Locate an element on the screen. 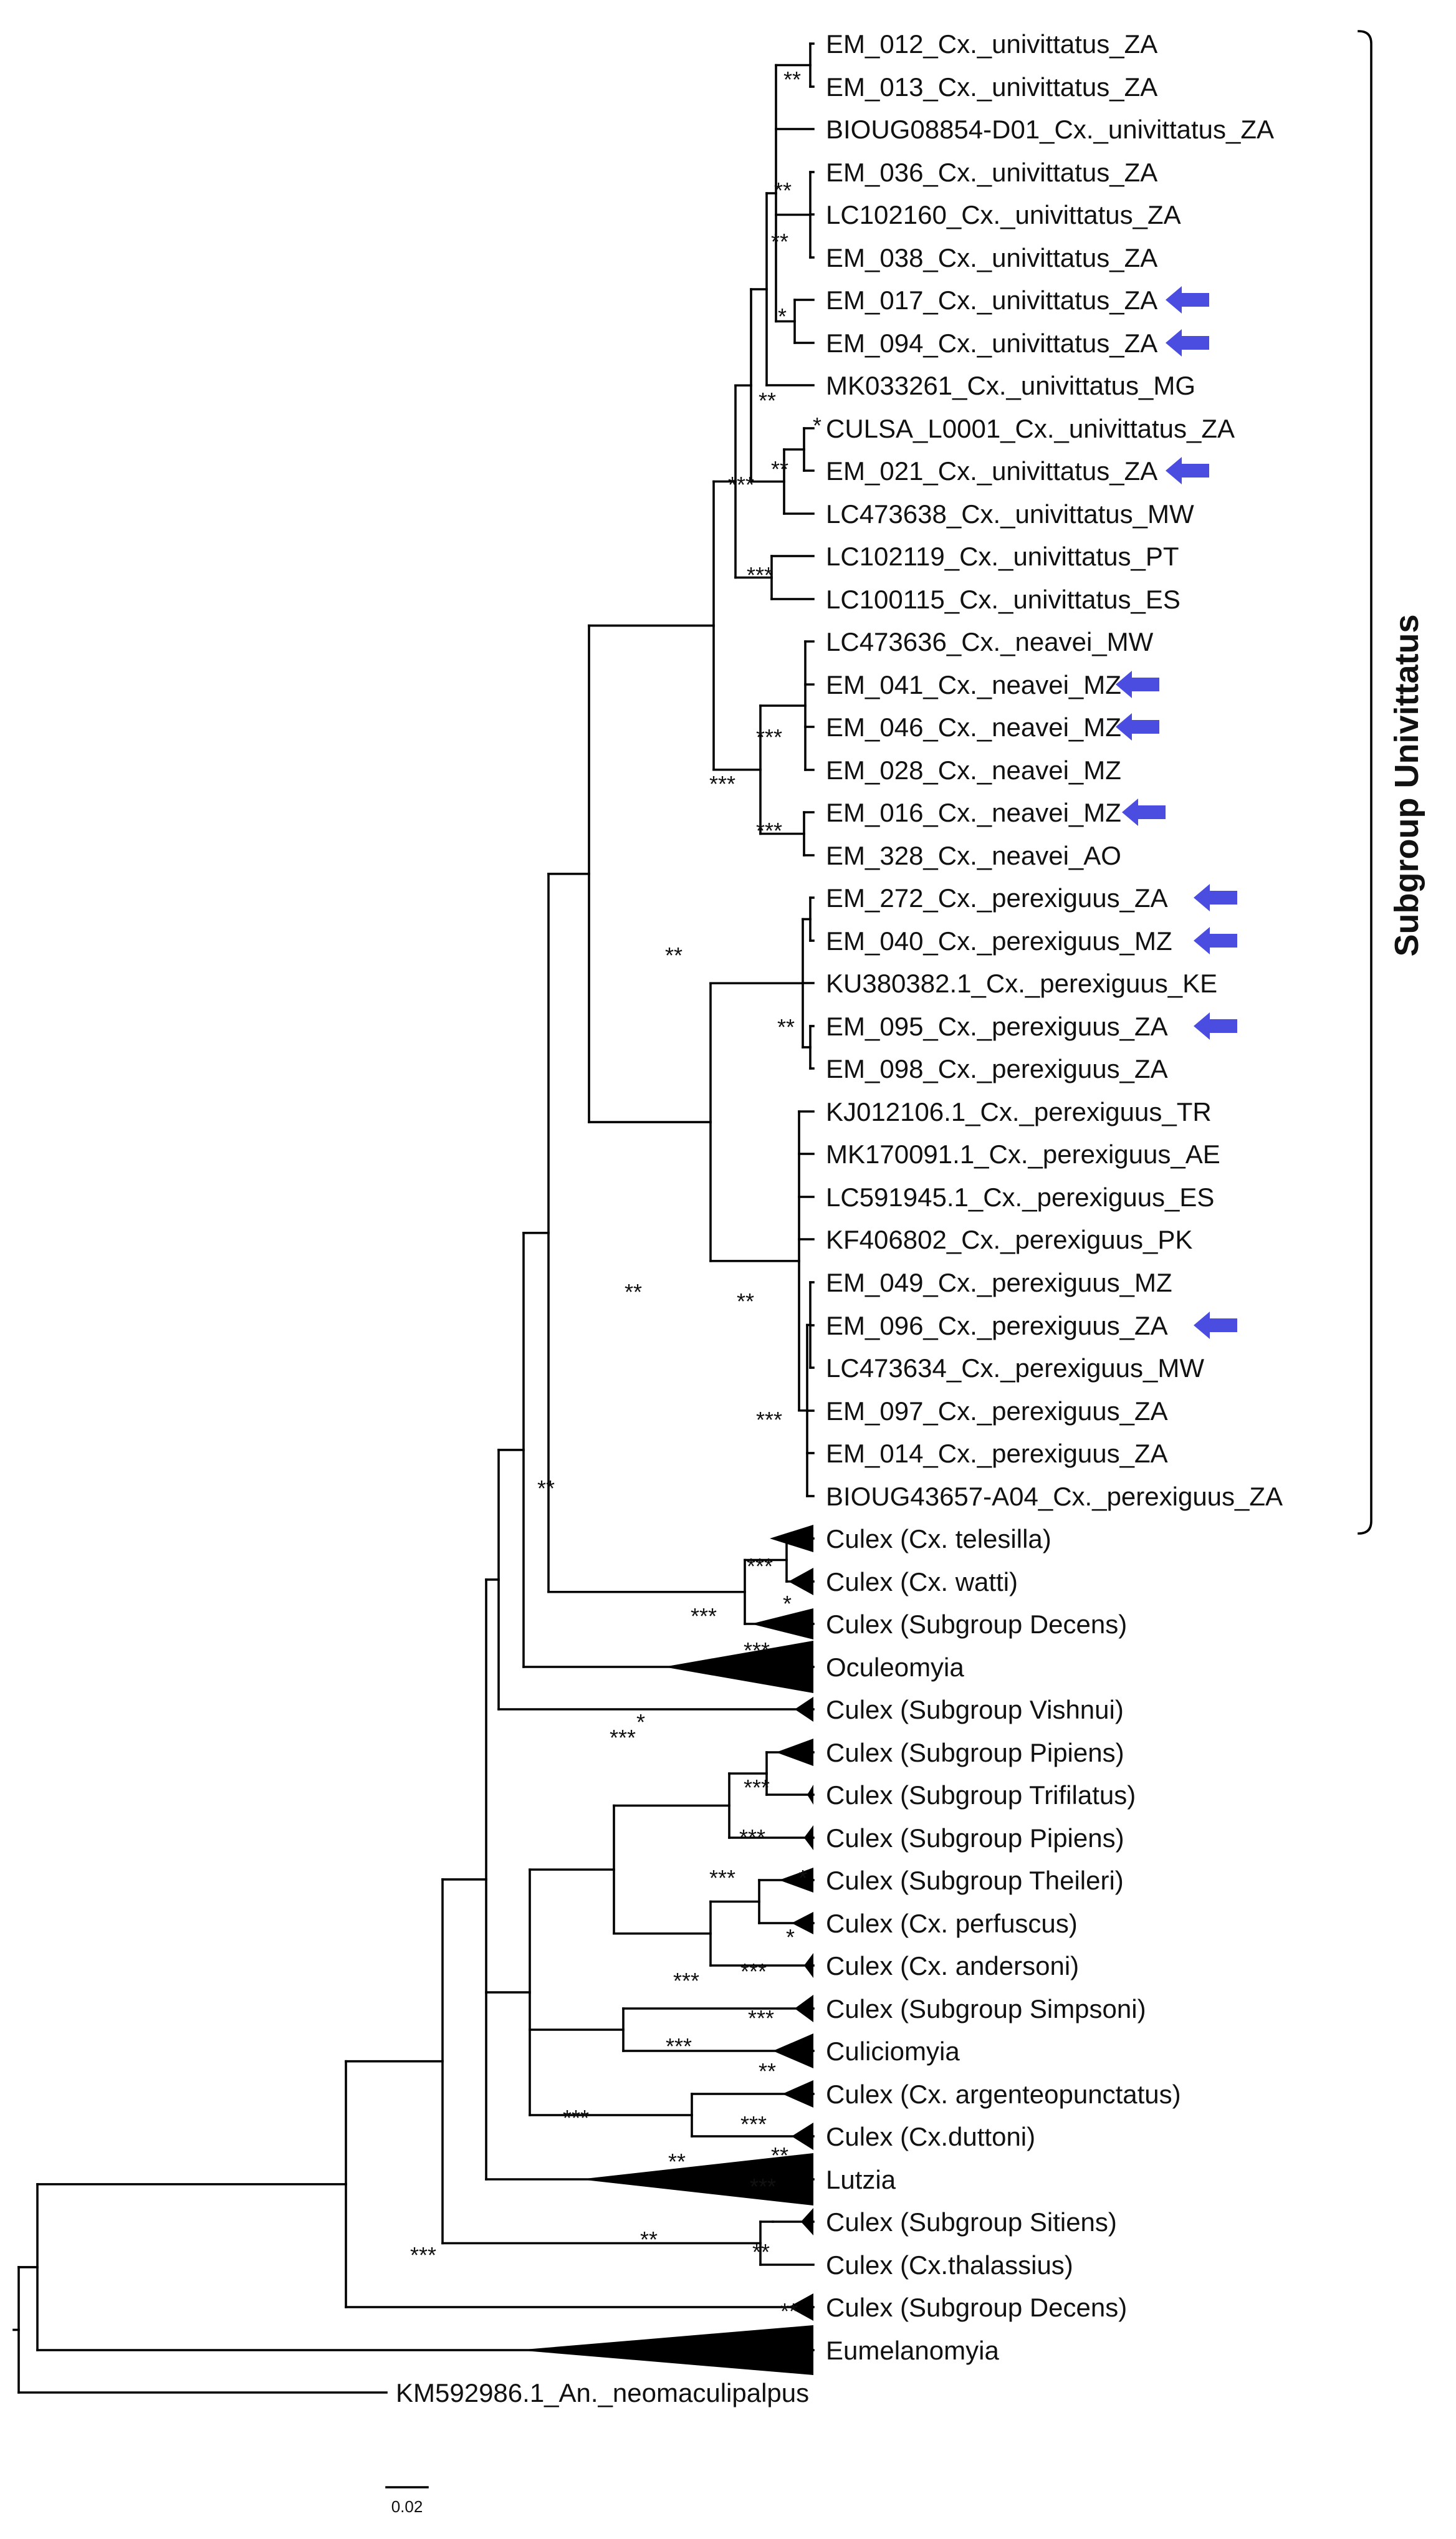 Image resolution: width=1456 pixels, height=2539 pixels. tip-label: Culex (Cx.thalassius) is located at coordinates (950, 2265).